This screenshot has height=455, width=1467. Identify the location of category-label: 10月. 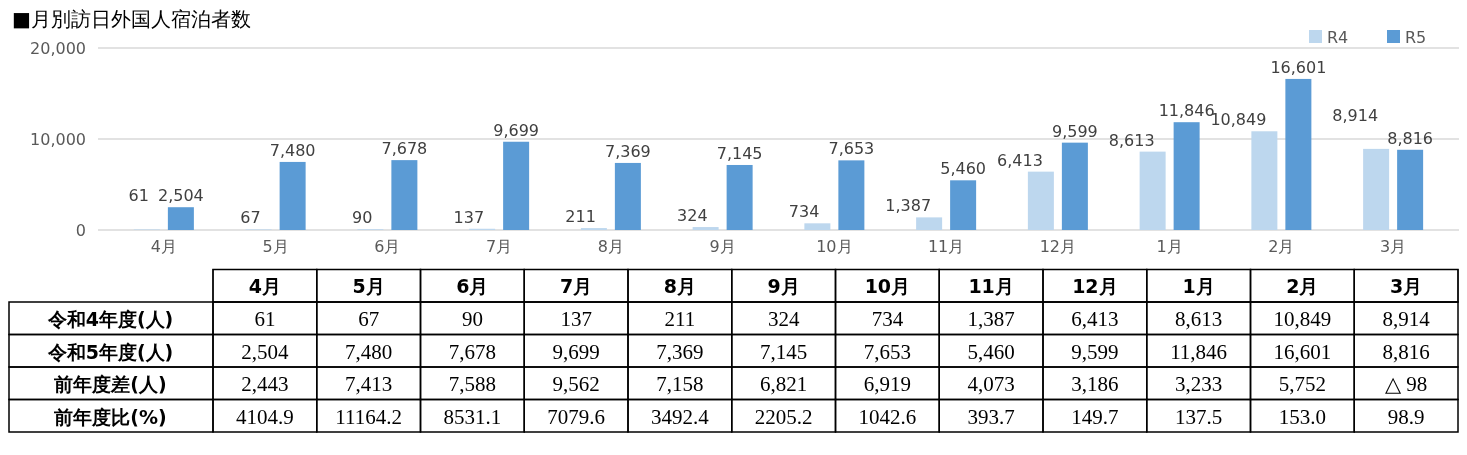
(887, 286).